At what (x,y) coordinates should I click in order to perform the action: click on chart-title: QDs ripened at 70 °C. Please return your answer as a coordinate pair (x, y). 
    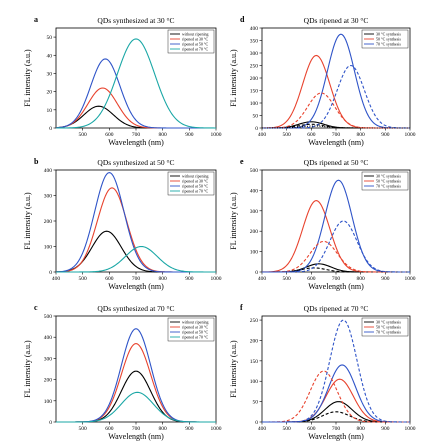
    Looking at the image, I should click on (336, 308).